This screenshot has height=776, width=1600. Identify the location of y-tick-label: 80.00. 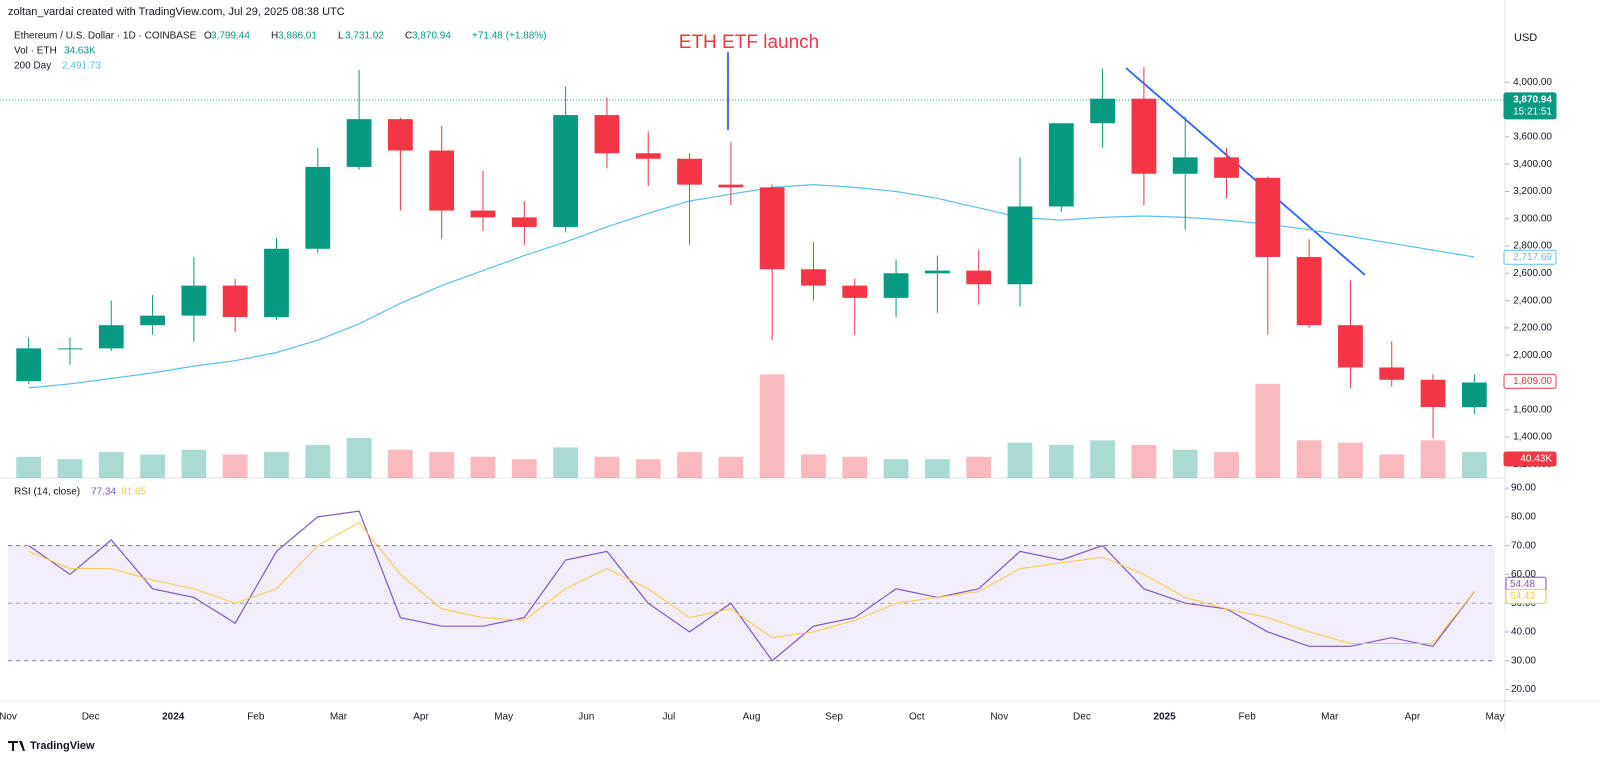
(1523, 516).